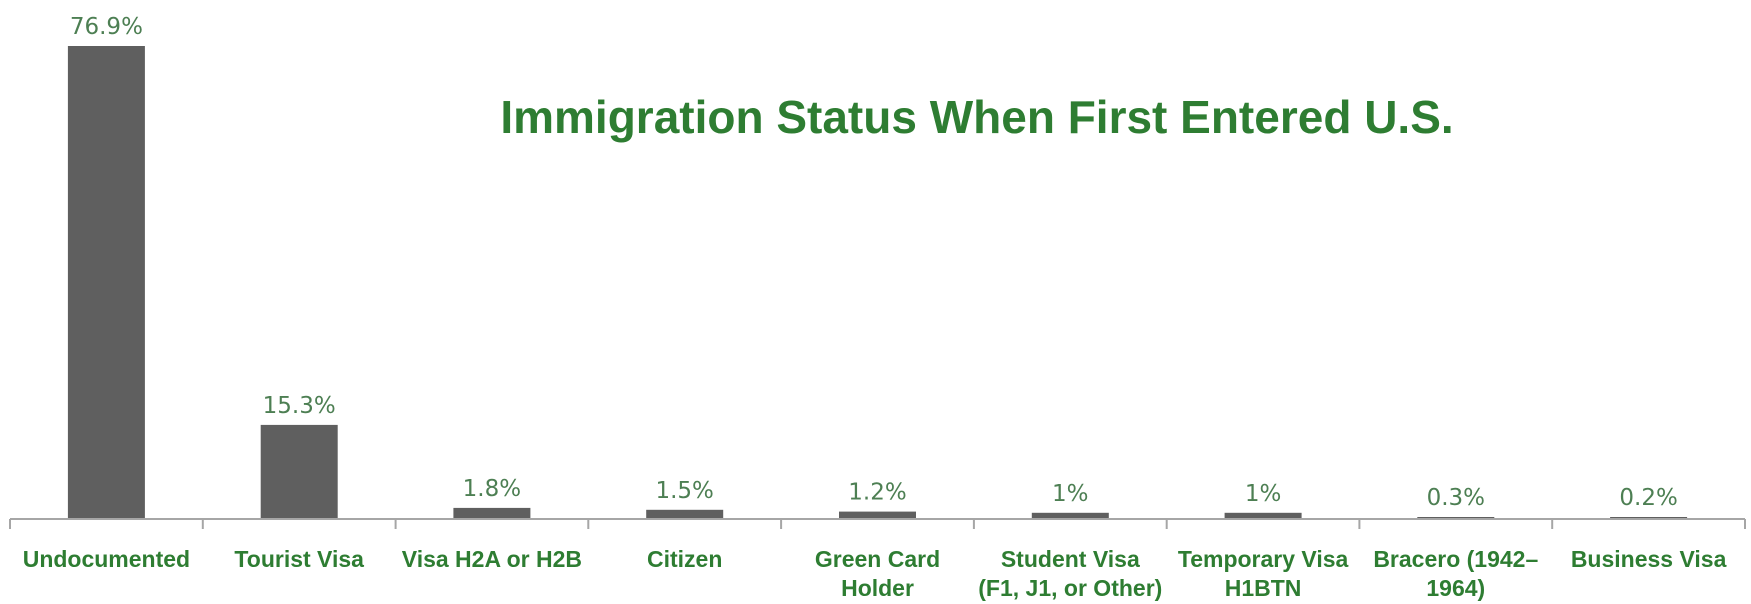 Image resolution: width=1751 pixels, height=604 pixels. Describe the element at coordinates (1455, 559) in the screenshot. I see `category-label-7-line-0: Bracero (1942–` at that location.